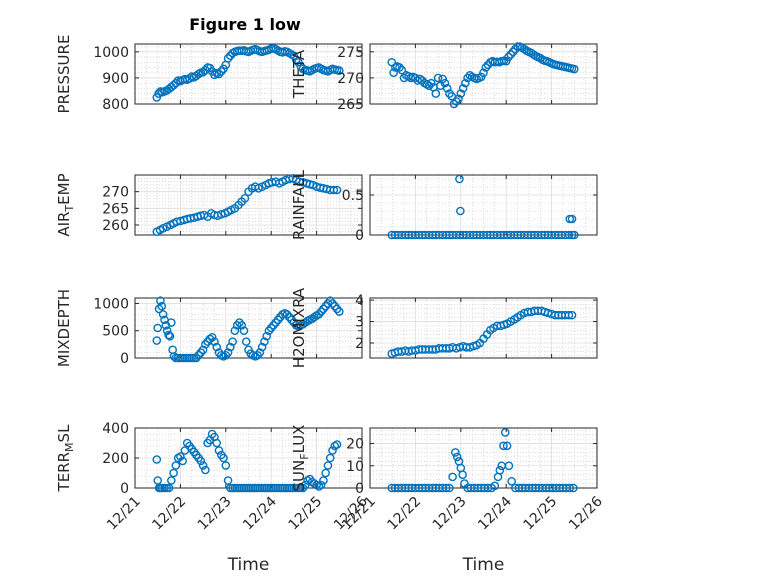  What do you see at coordinates (483, 565) in the screenshot?
I see `x-axis-label: Time` at bounding box center [483, 565].